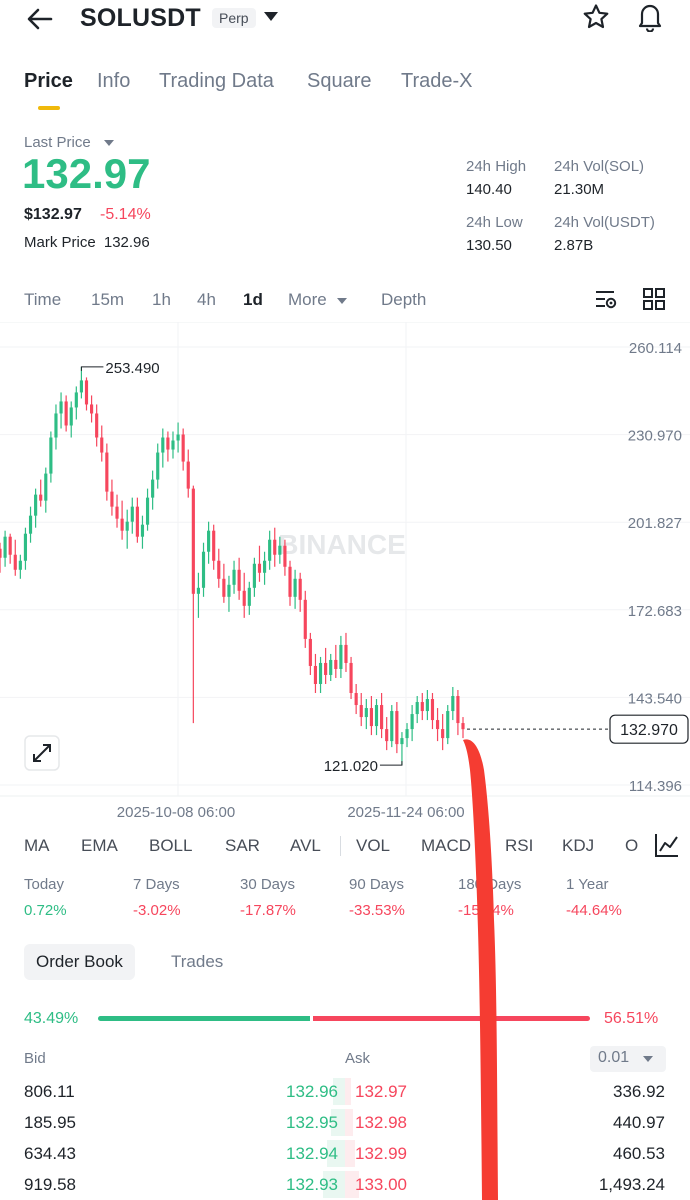  I want to click on indicator-ema: EMA, so click(99, 845).